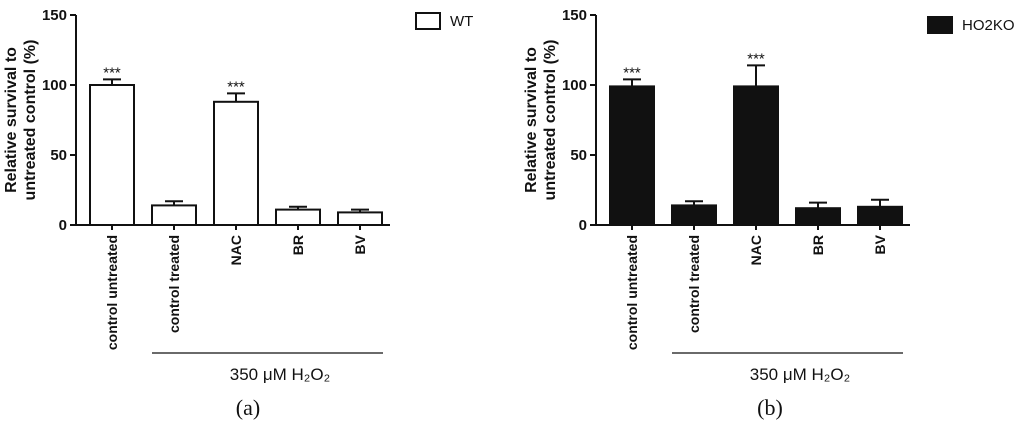  I want to click on panel-label: (a), so click(248, 407).